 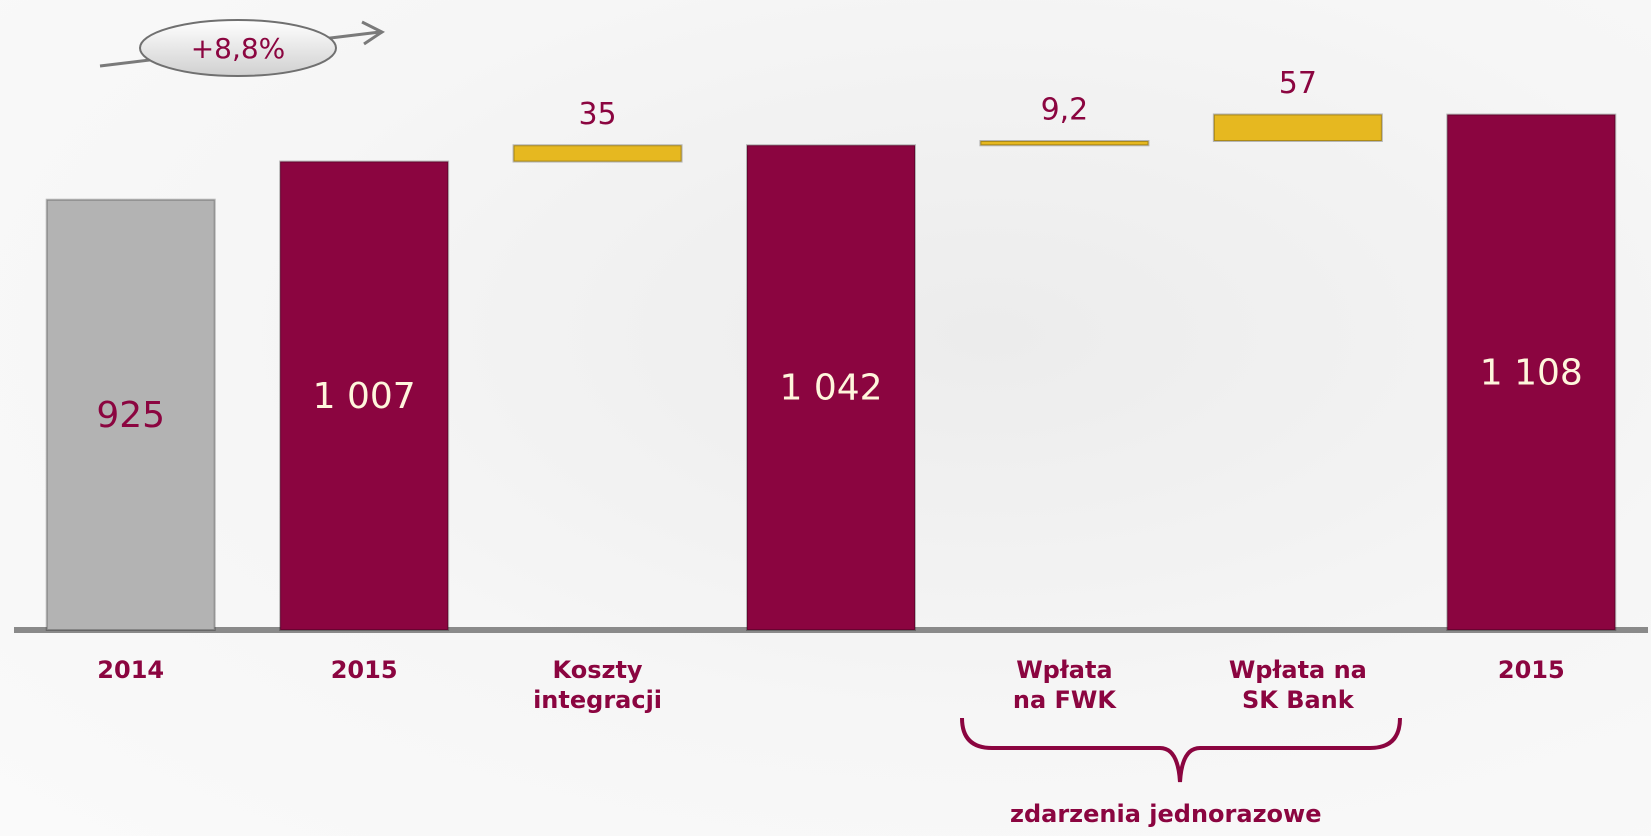 What do you see at coordinates (1181, 750) in the screenshot?
I see `brace` at bounding box center [1181, 750].